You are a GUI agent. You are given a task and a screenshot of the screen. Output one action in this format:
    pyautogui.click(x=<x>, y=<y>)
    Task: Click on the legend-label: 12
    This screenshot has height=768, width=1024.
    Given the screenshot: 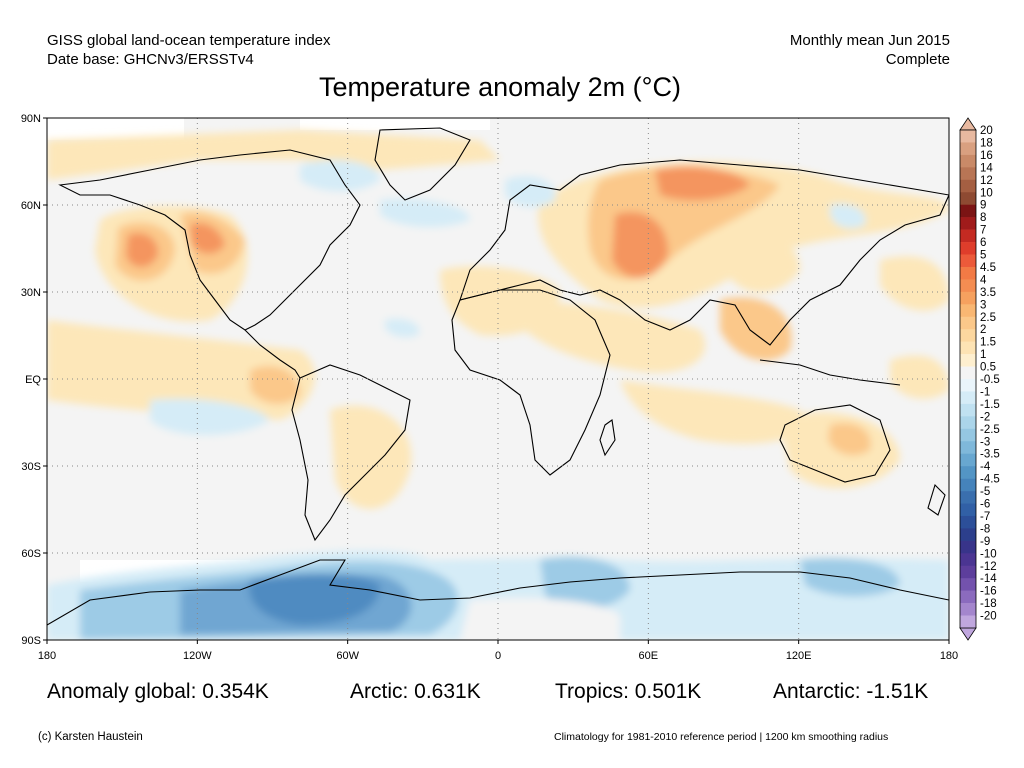 What is the action you would take?
    pyautogui.click(x=986, y=181)
    